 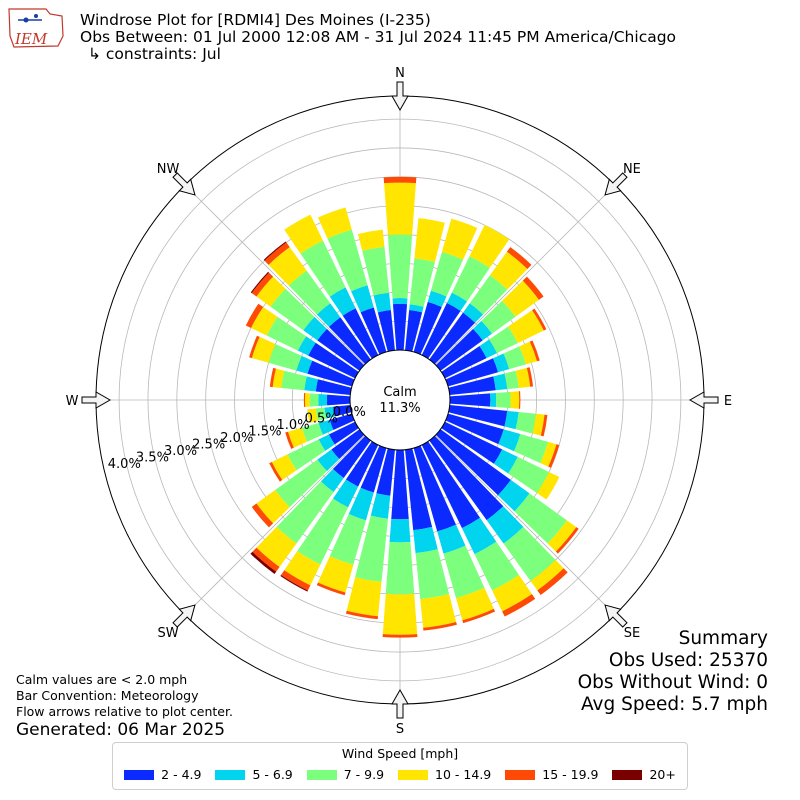 What do you see at coordinates (570, 774) in the screenshot?
I see `legend-label: 15 - 19.9` at bounding box center [570, 774].